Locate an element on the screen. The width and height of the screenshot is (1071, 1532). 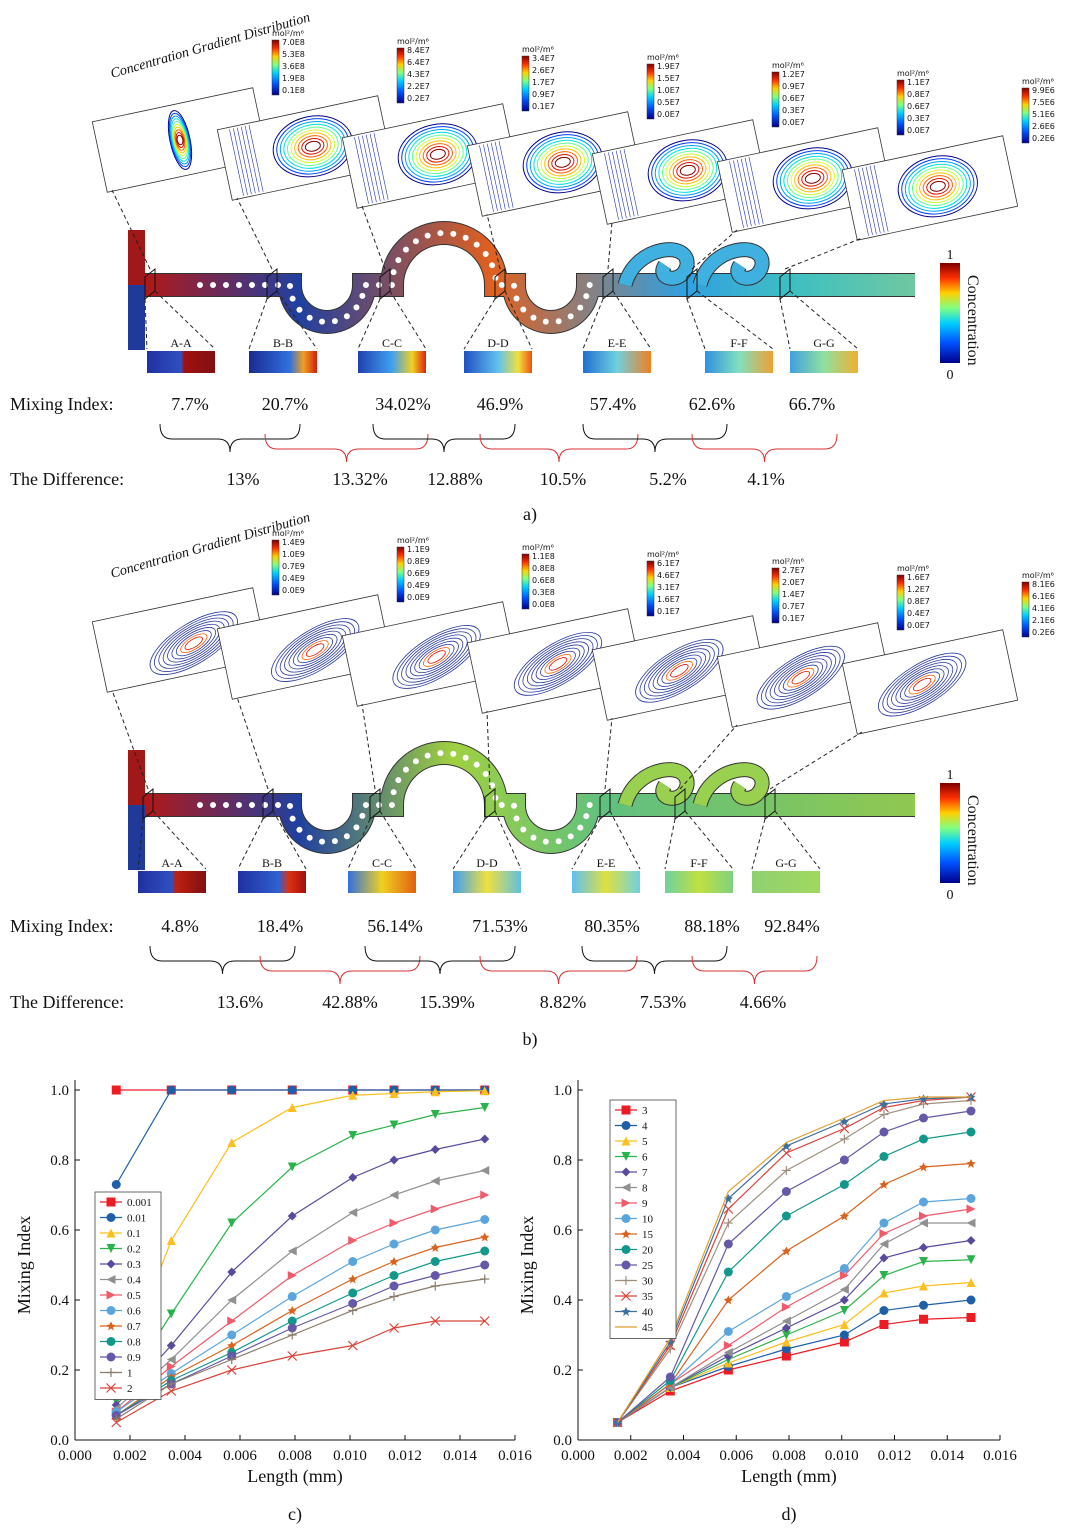
colorbar-label: 1.1E7 is located at coordinates (918, 82).